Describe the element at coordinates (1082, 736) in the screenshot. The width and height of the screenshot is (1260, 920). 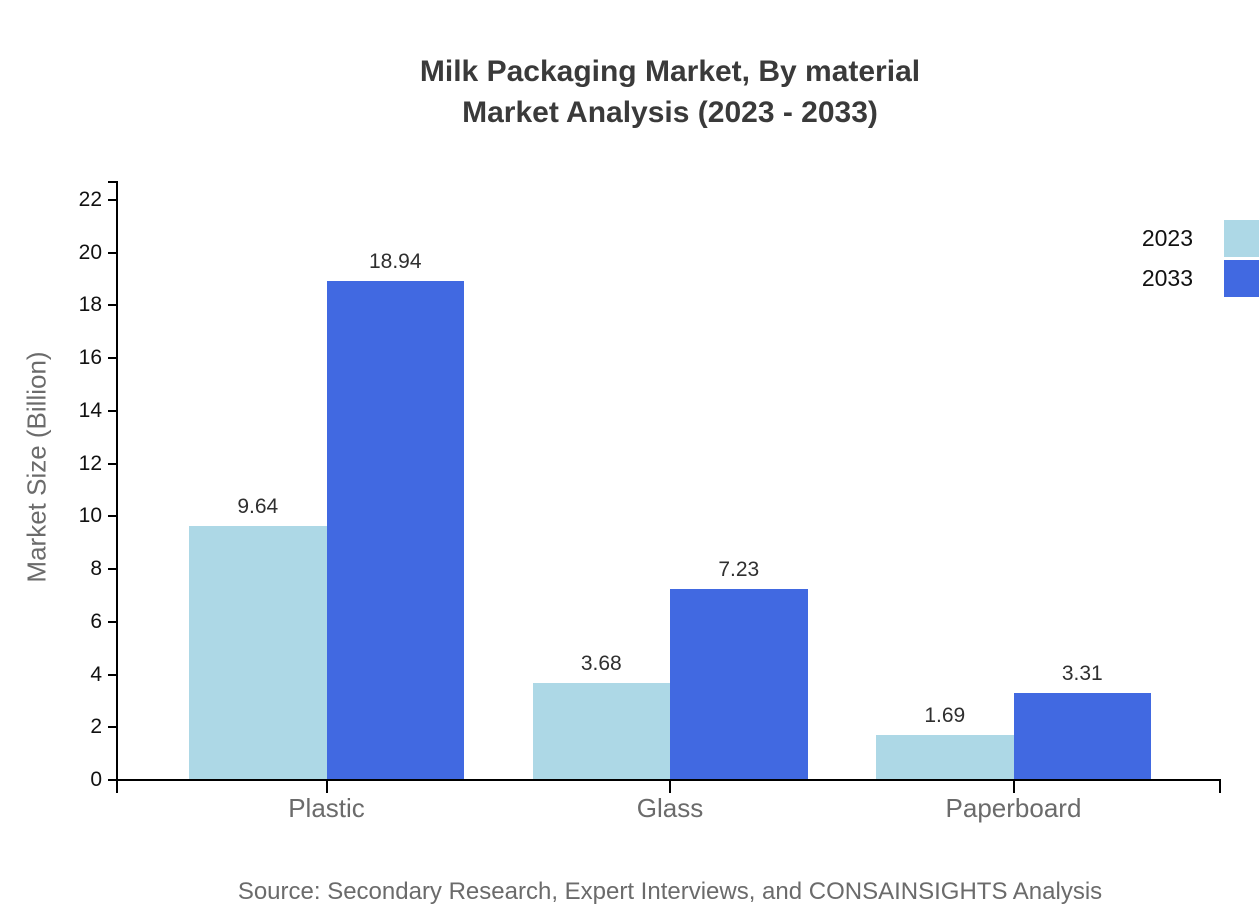
I see `bar-2033-paperboard` at that location.